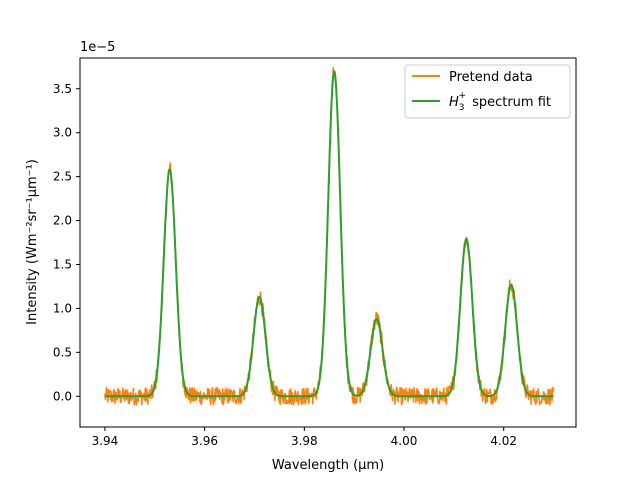  I want to click on x-tick-label: 3.94, so click(105, 441).